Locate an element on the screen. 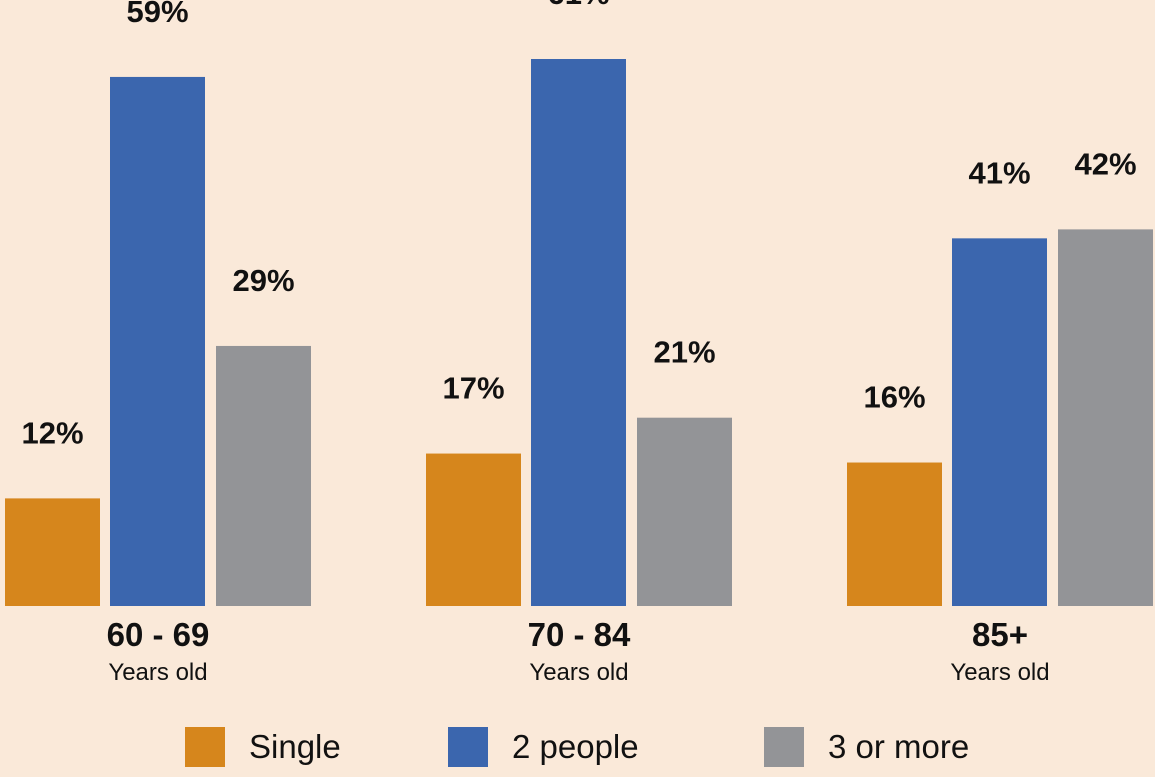 Image resolution: width=1155 pixels, height=777 pixels. category-label-70-84: 70 - 84 is located at coordinates (579, 634).